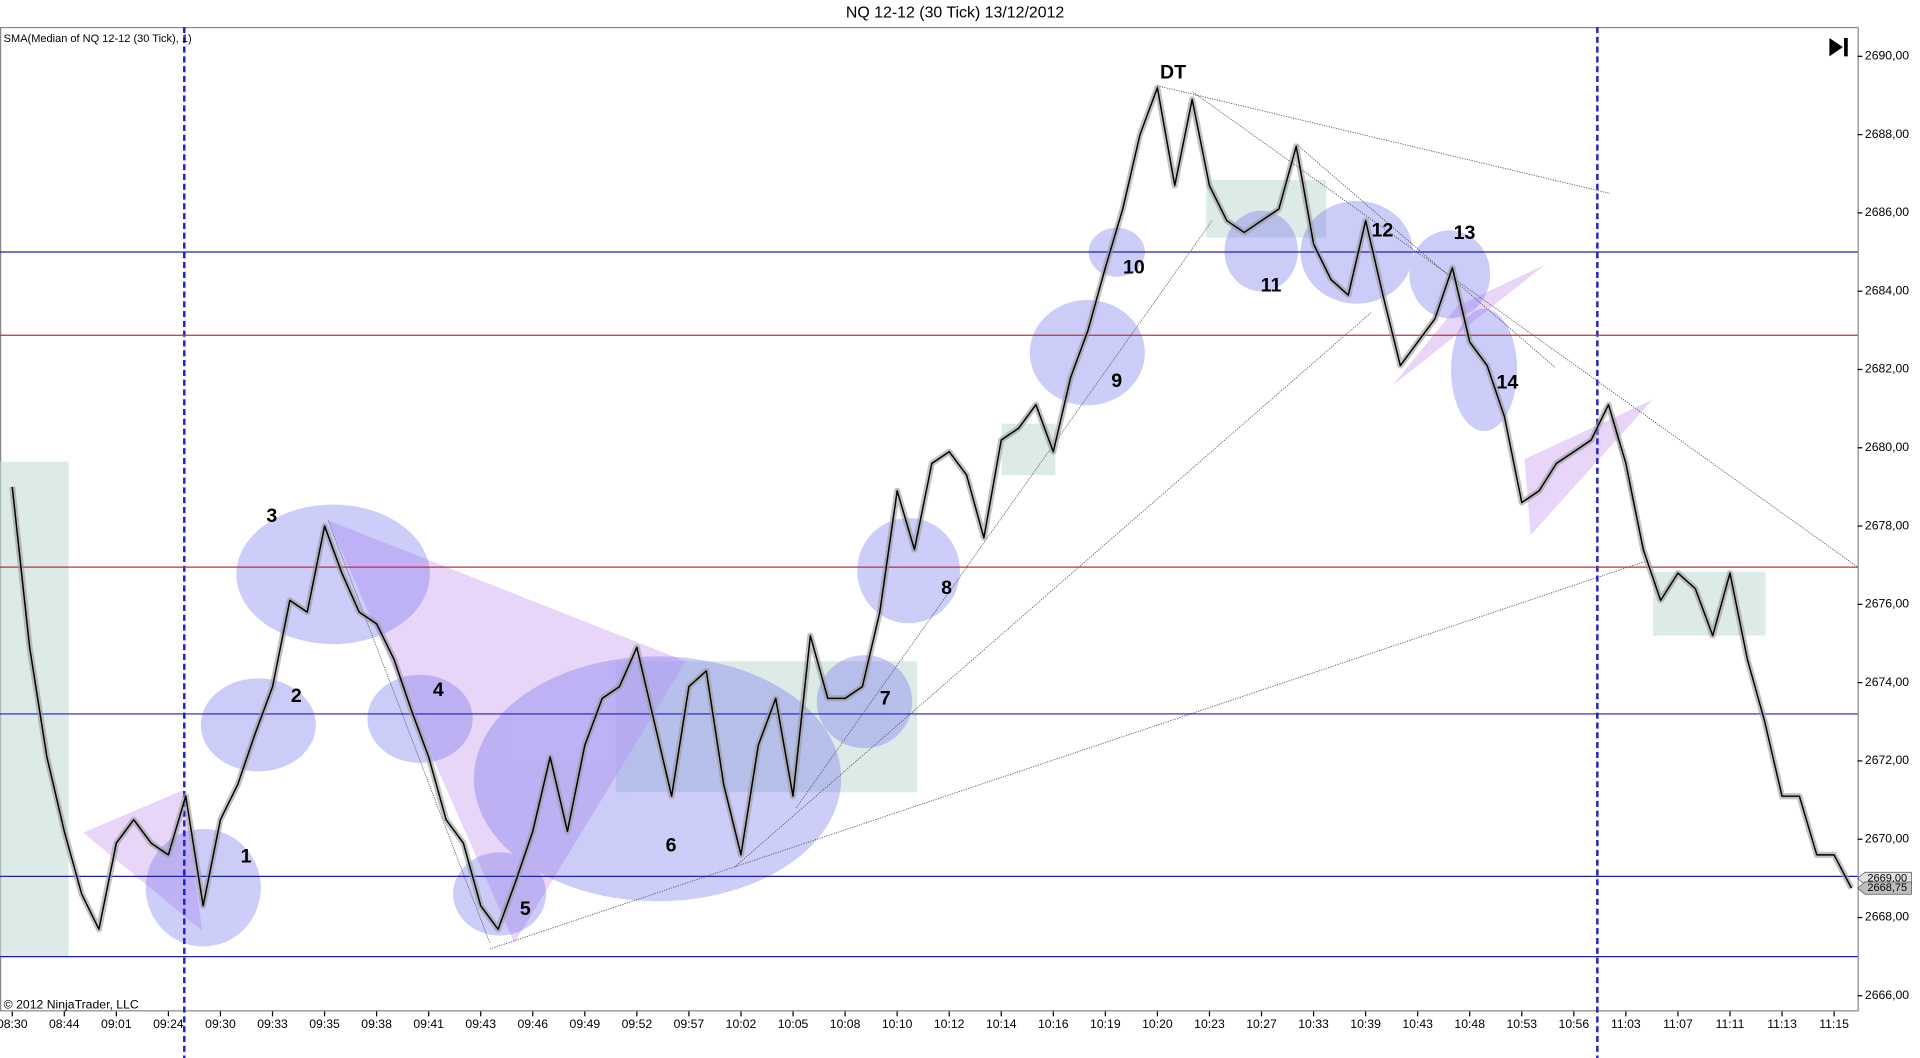 Image resolution: width=1920 pixels, height=1058 pixels. Describe the element at coordinates (671, 845) in the screenshot. I see `annotation: 6` at that location.